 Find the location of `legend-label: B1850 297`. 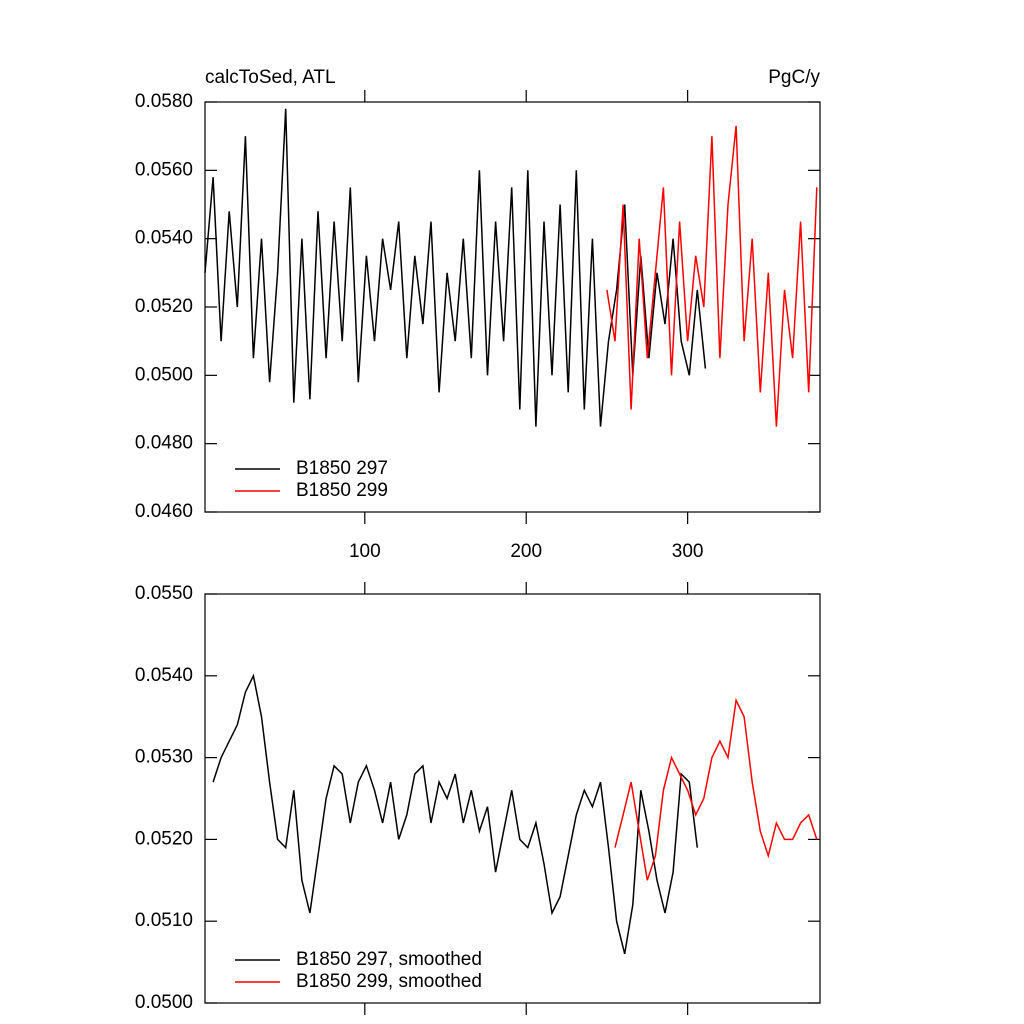

legend-label: B1850 297 is located at coordinates (342, 468).